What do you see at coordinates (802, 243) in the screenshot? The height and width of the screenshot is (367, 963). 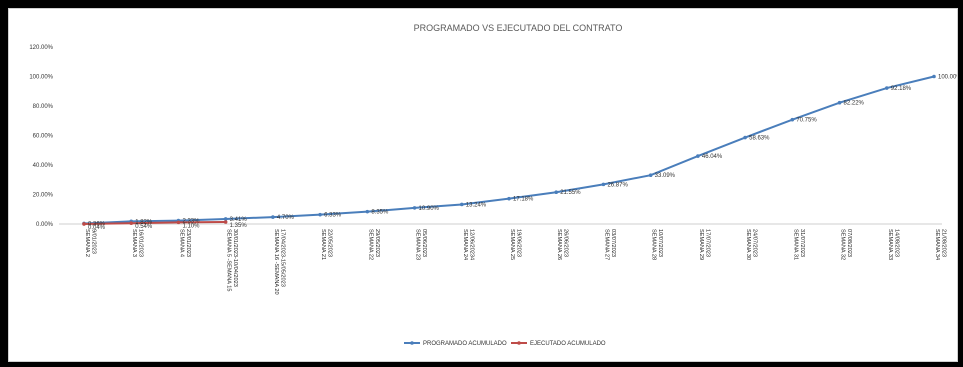 I see `x-tick-label-line: 31/07/2023` at bounding box center [802, 243].